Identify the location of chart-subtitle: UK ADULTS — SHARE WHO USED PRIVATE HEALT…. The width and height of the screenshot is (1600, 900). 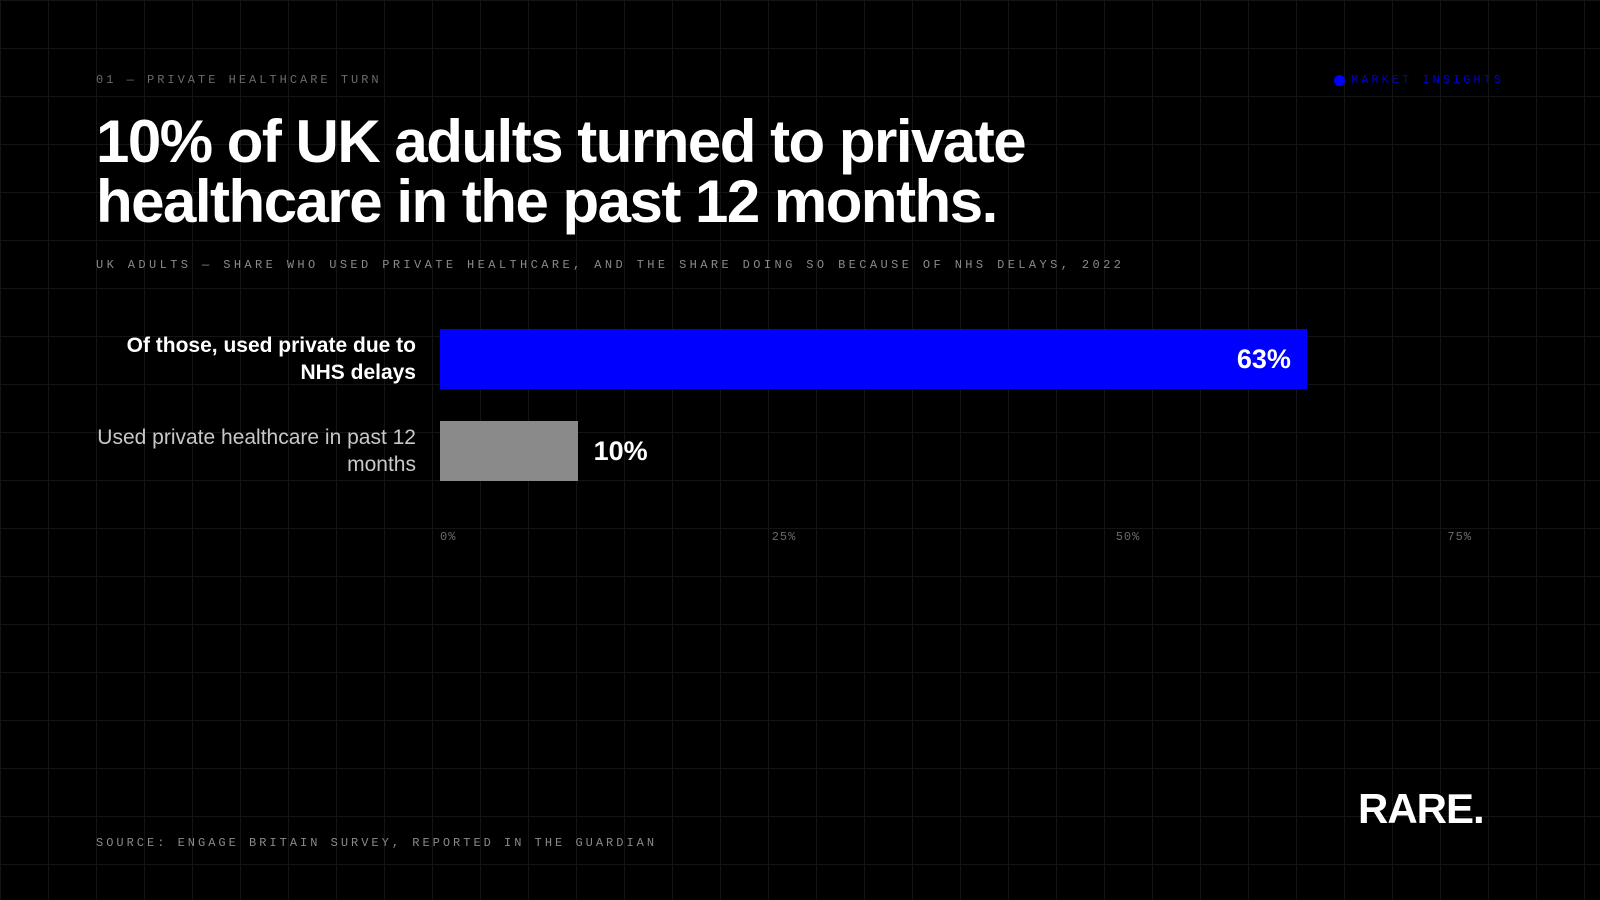
(610, 265).